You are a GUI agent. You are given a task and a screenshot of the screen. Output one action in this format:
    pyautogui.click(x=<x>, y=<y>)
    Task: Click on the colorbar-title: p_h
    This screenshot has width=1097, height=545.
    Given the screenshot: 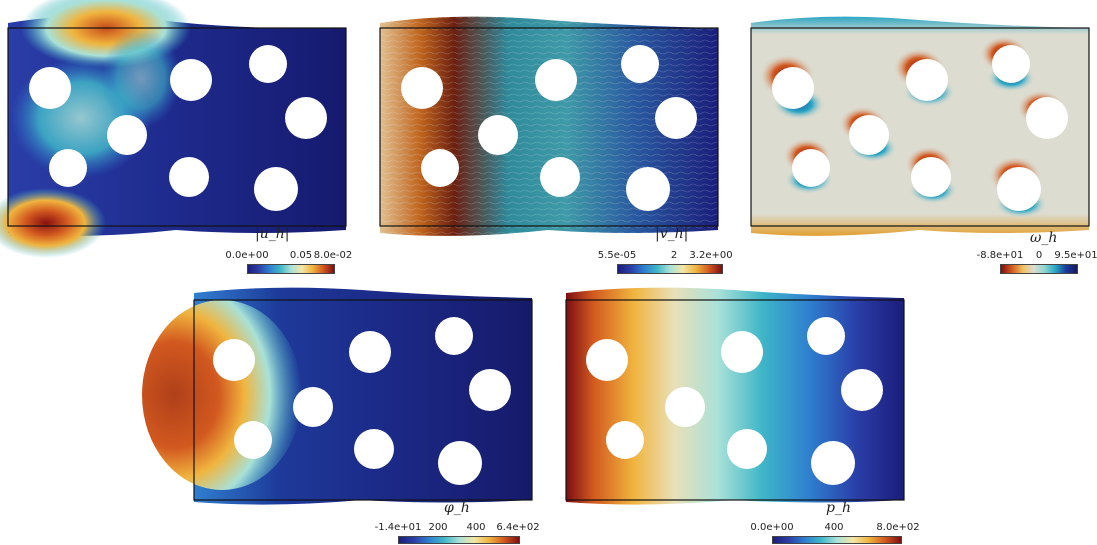 What is the action you would take?
    pyautogui.click(x=838, y=508)
    